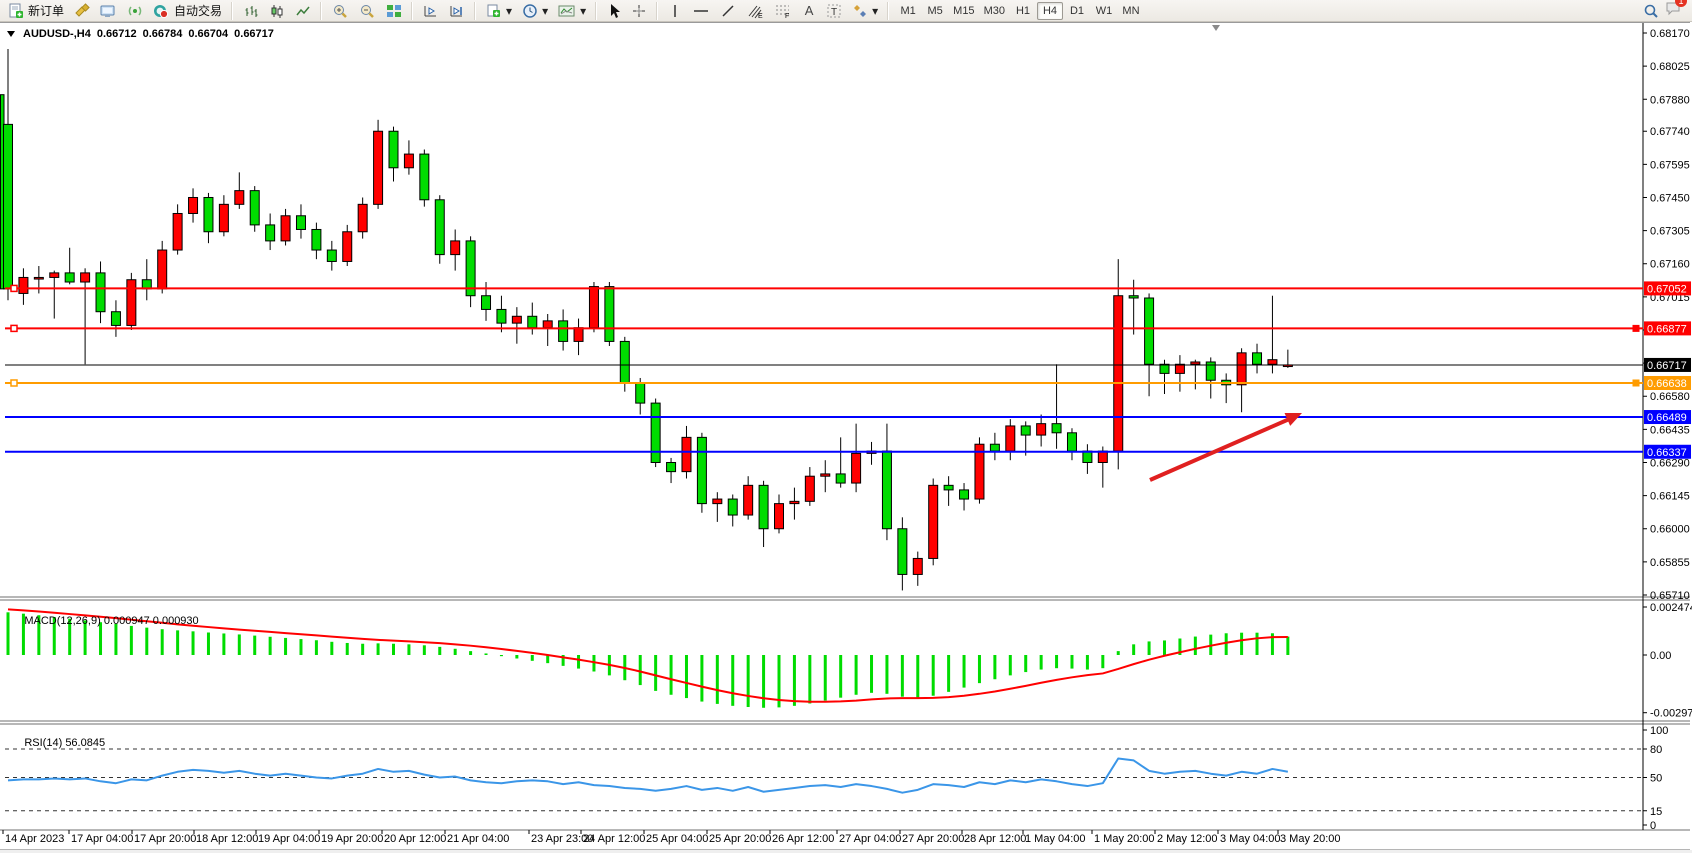 This screenshot has height=853, width=1692. What do you see at coordinates (1216, 28) in the screenshot?
I see `shift-marker-icon` at bounding box center [1216, 28].